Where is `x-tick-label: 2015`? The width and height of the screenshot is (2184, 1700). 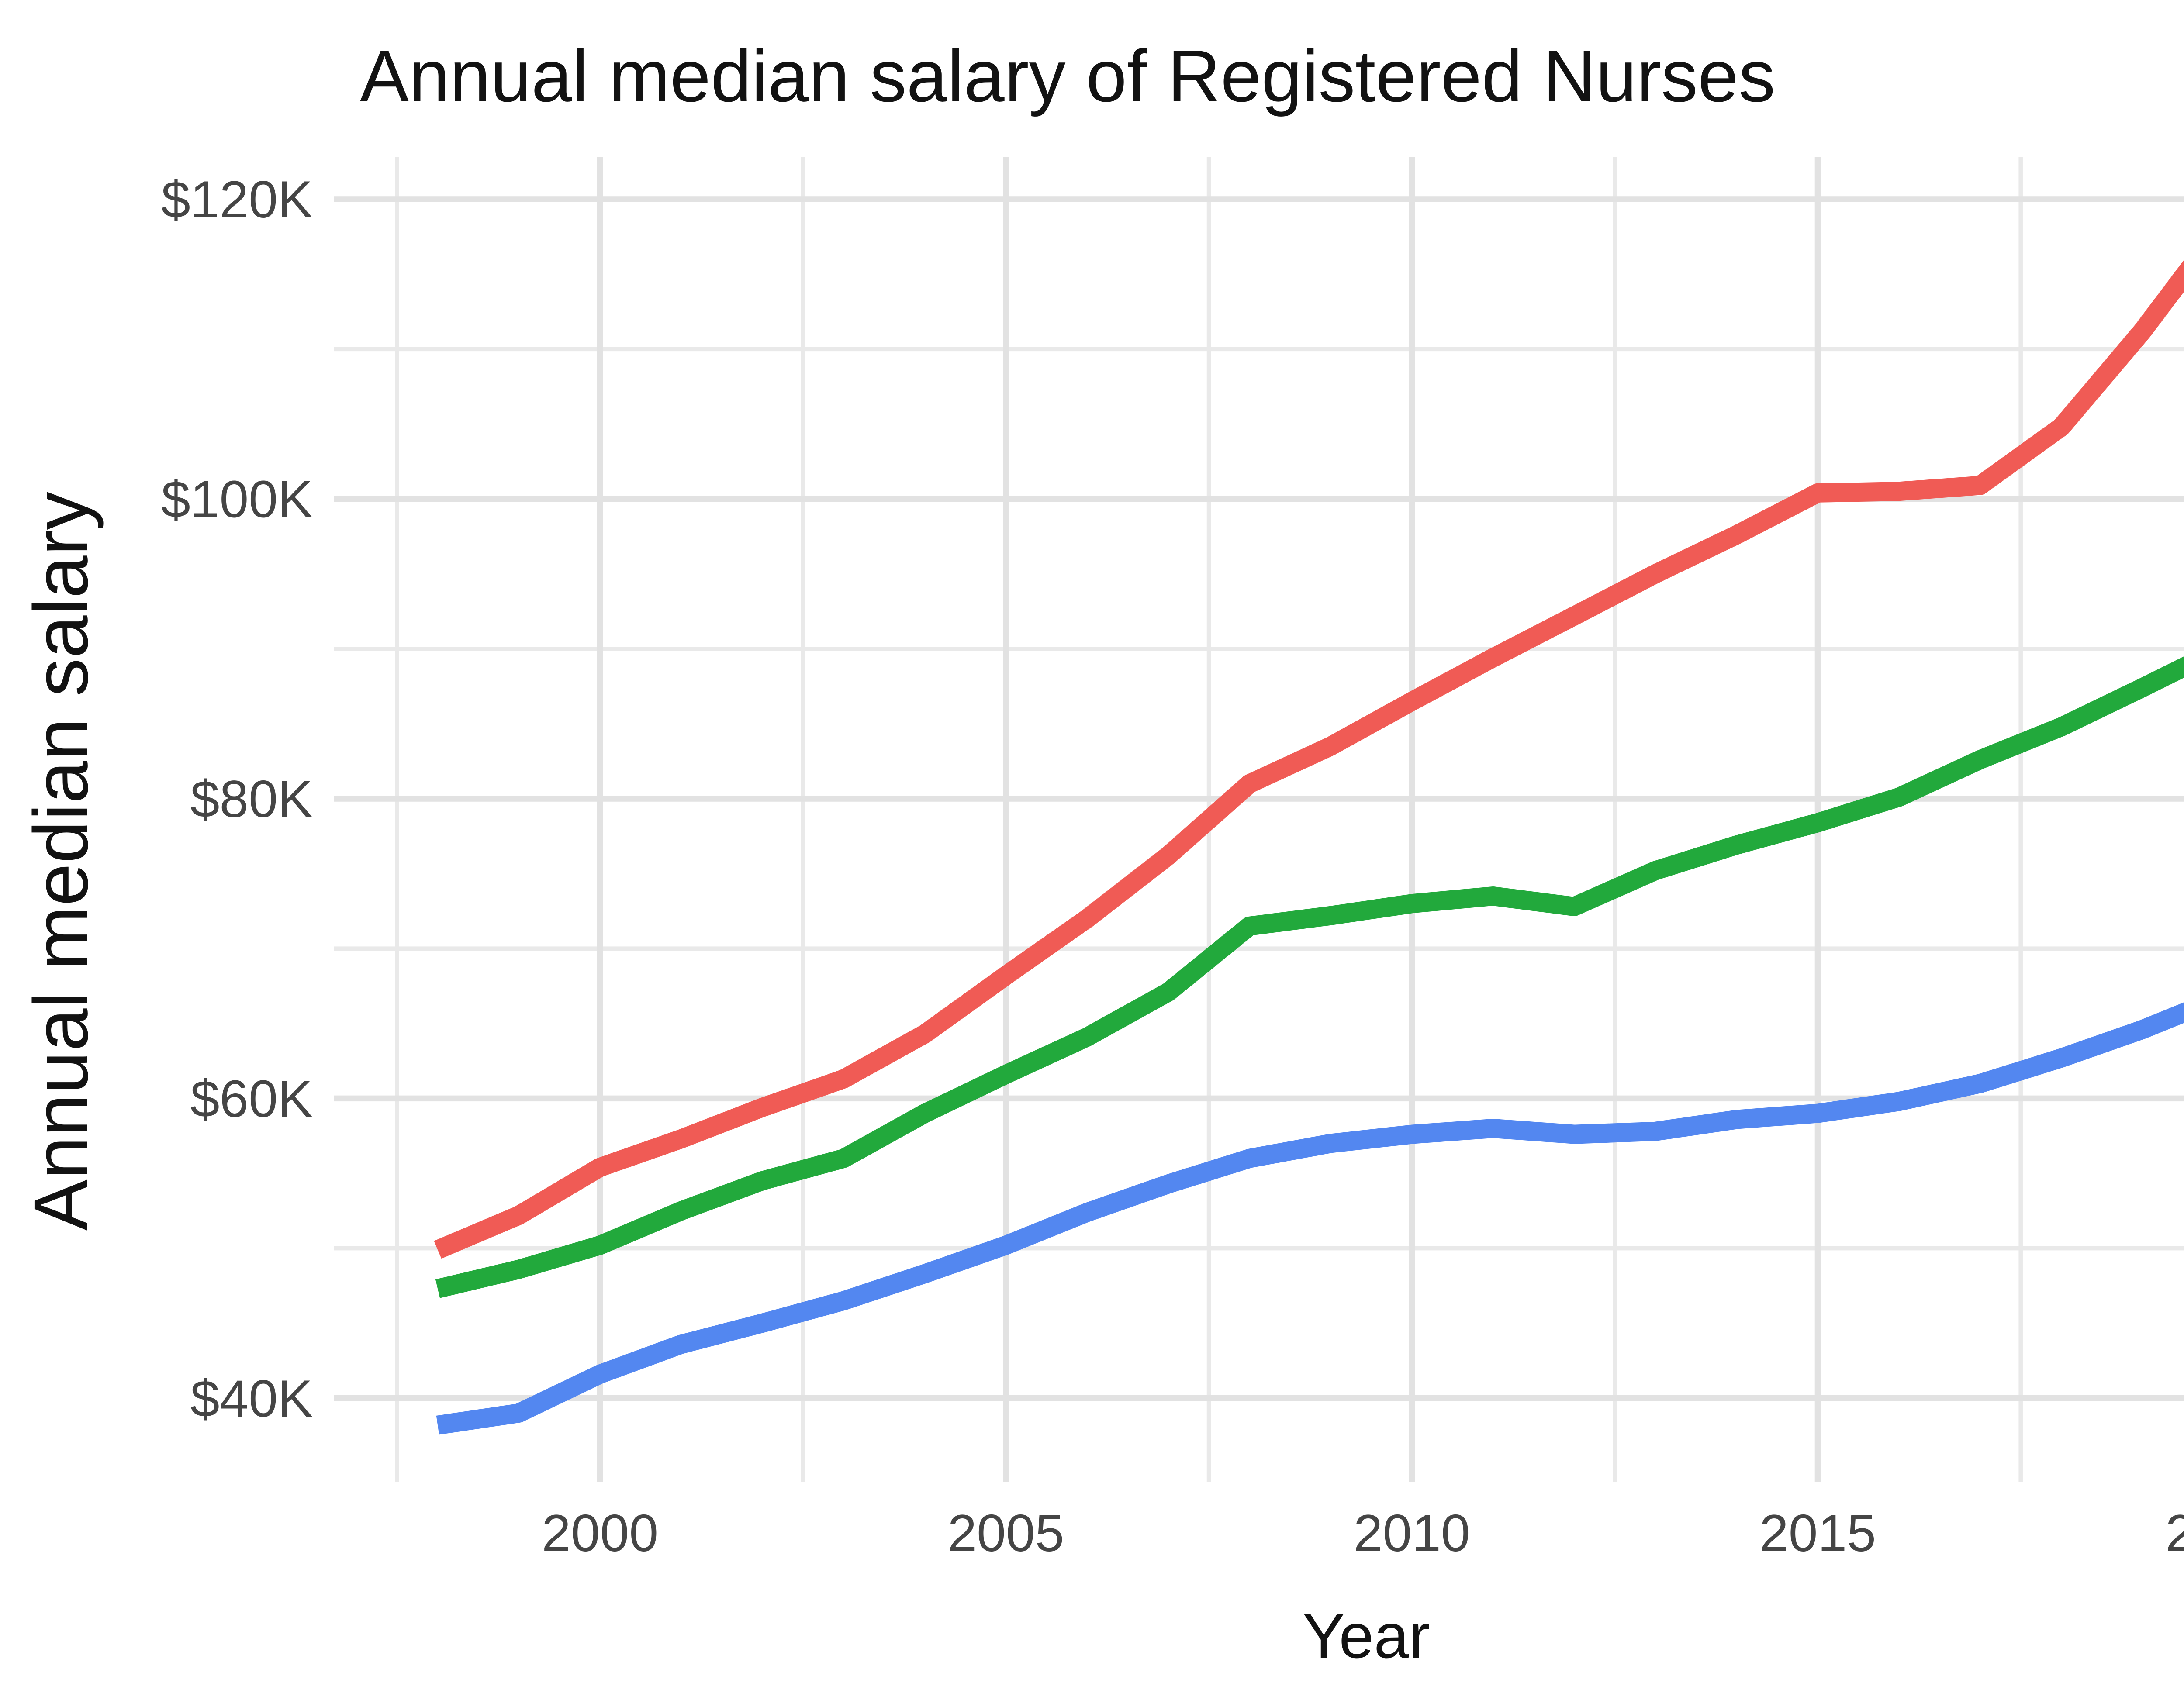
x-tick-label: 2015 is located at coordinates (1817, 1533).